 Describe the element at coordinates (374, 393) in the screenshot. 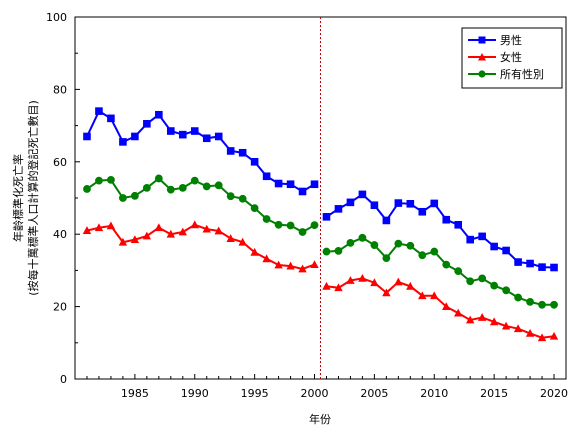

I see `x-tick-label: 2005` at that location.